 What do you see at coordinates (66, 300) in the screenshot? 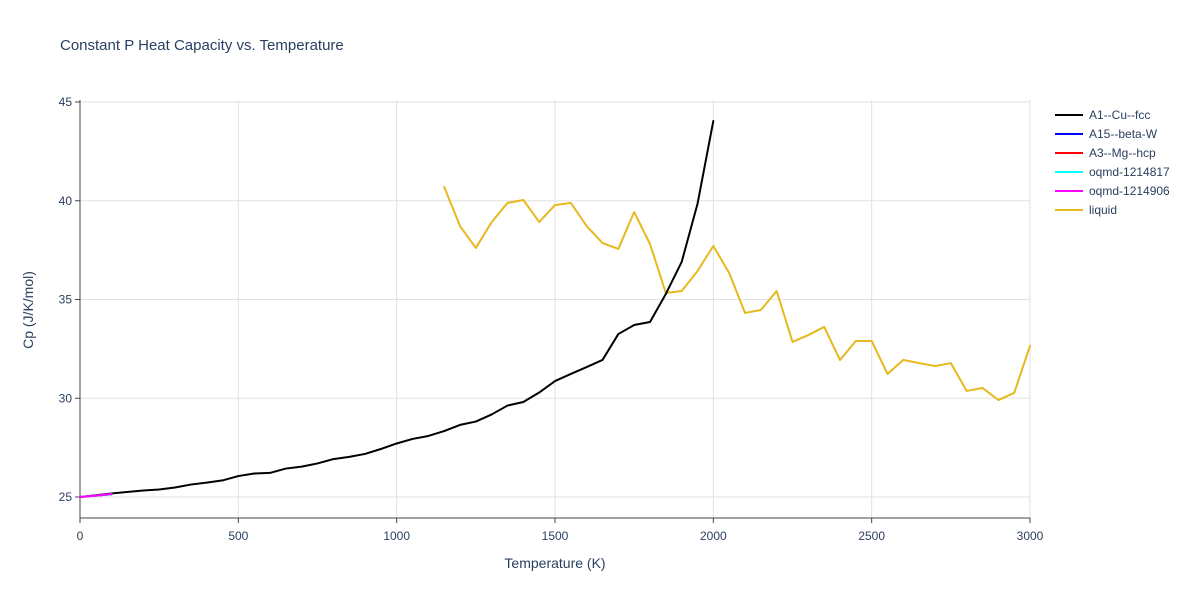
I see `y-tick-label: 35` at bounding box center [66, 300].